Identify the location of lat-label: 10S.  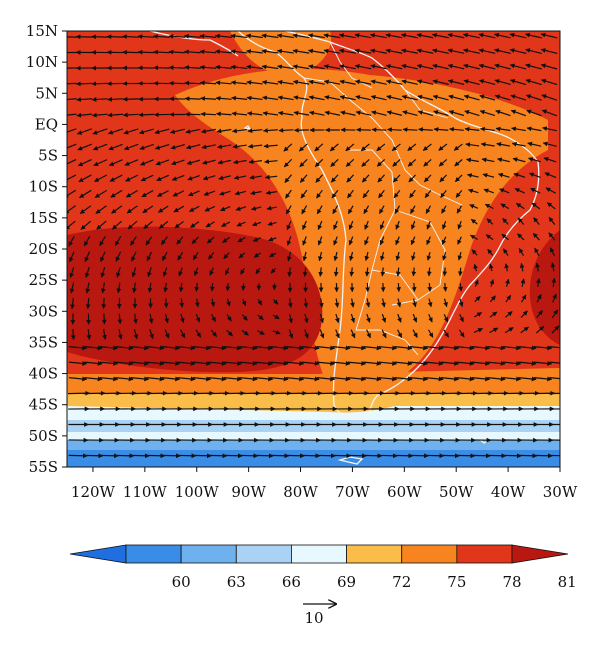
(43, 187).